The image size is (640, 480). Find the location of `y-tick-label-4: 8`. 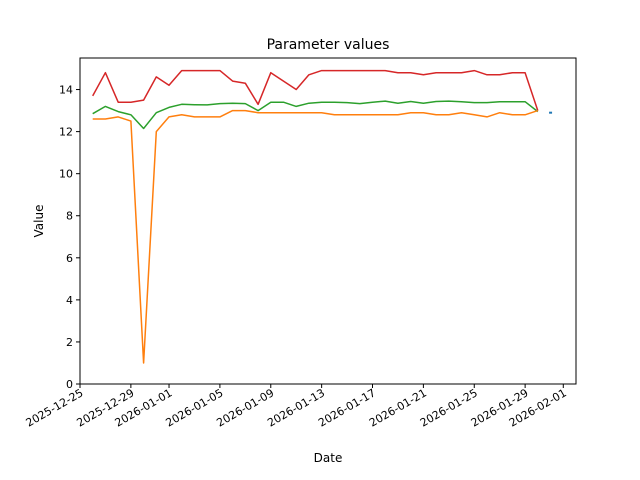

y-tick-label-4: 8 is located at coordinates (69, 216).